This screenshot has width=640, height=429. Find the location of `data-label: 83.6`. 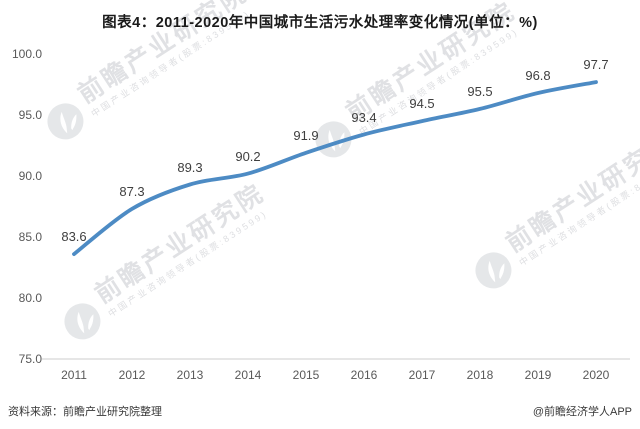

data-label: 83.6 is located at coordinates (74, 237).